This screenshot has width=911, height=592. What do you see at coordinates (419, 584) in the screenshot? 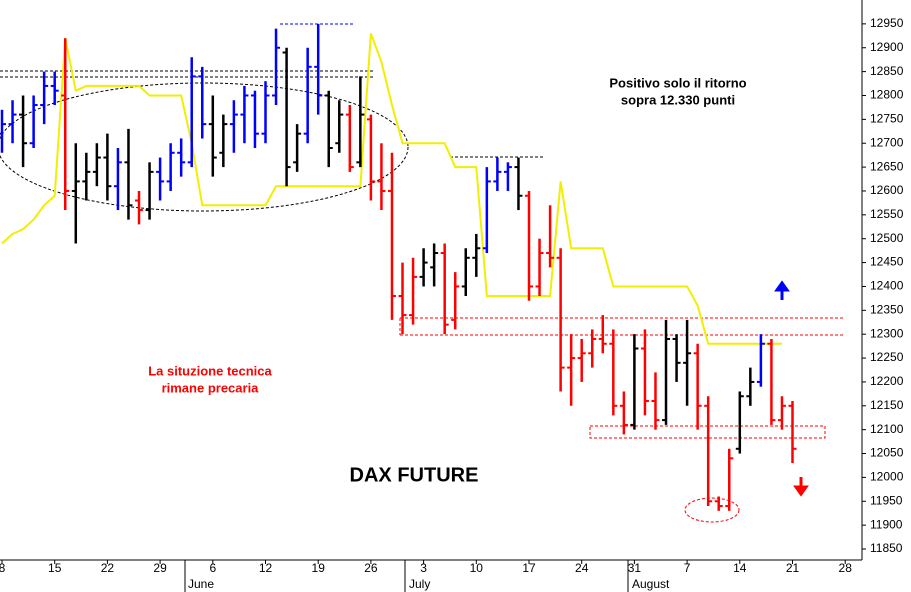
I see `month-label: July` at bounding box center [419, 584].